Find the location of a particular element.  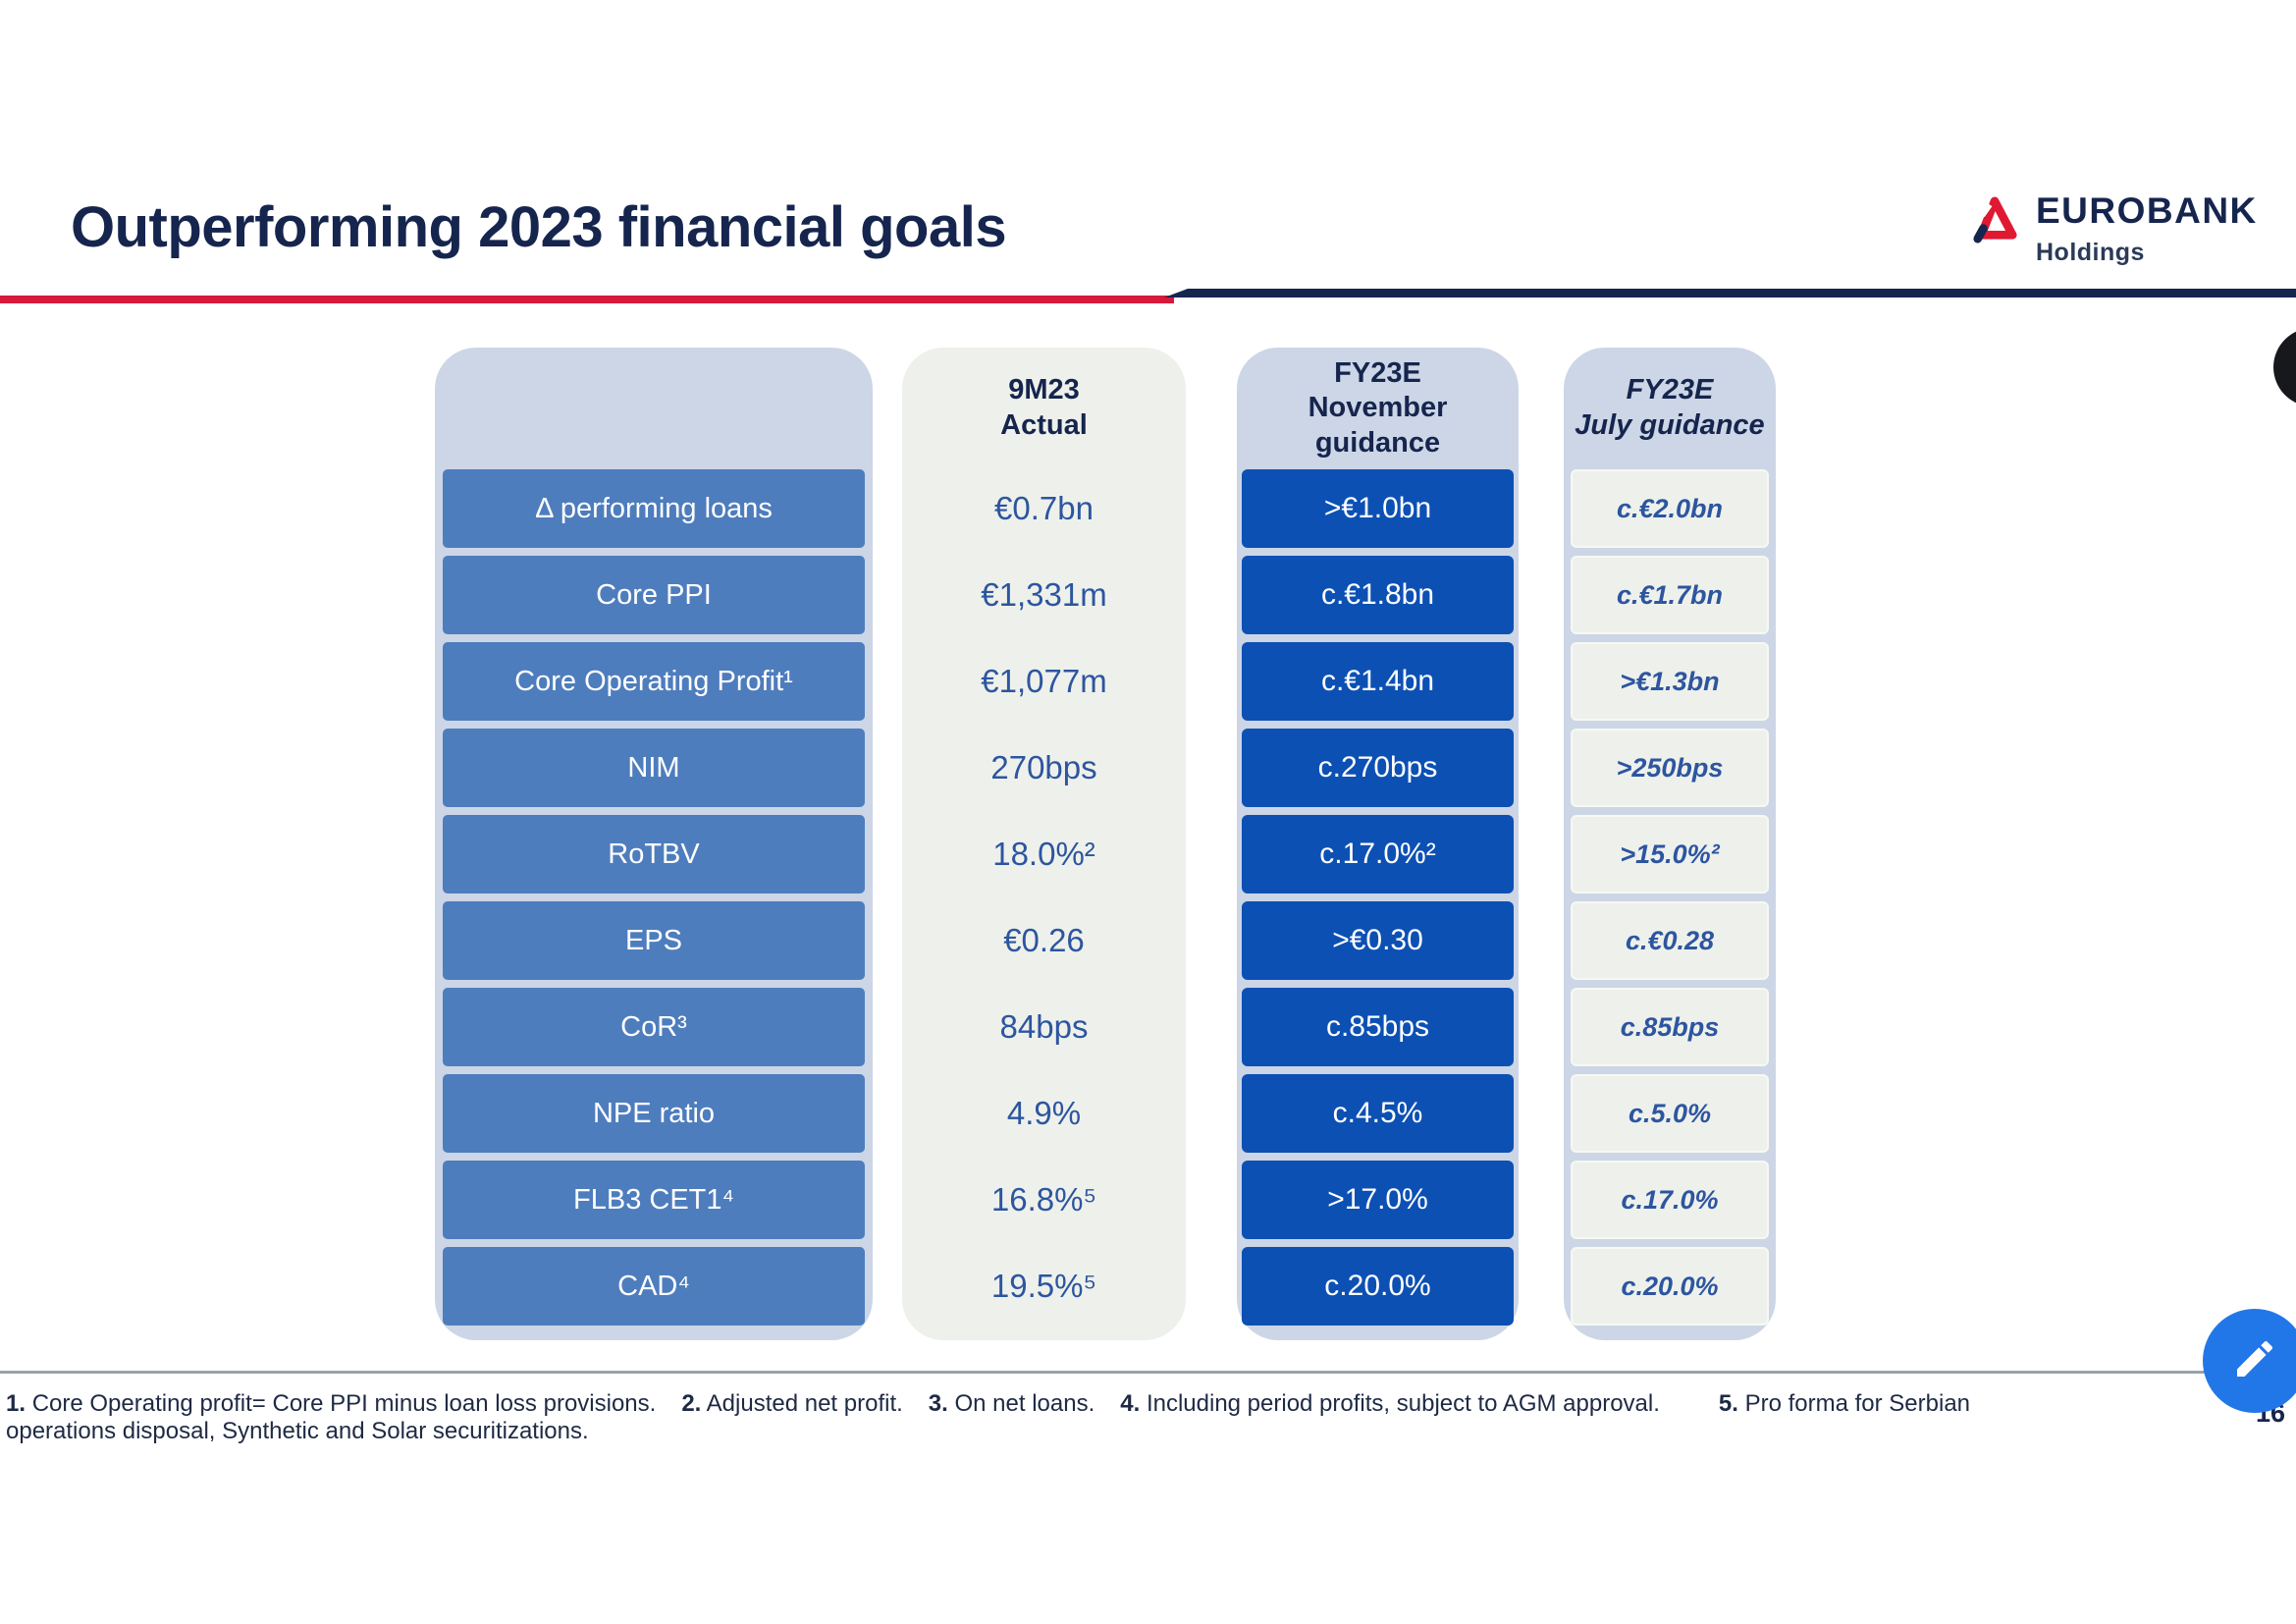

brand-subtitle: Holdings is located at coordinates (2090, 252).